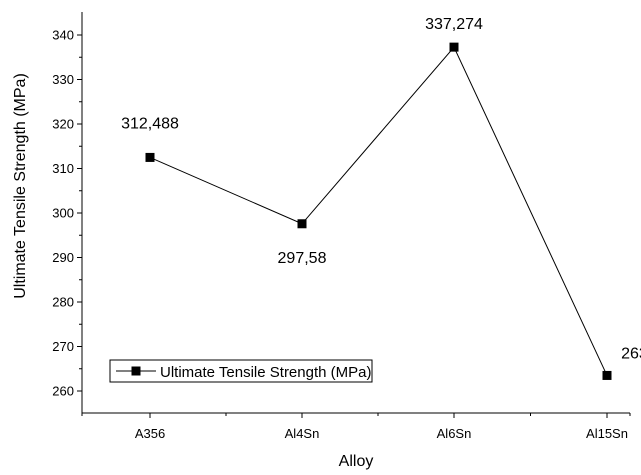  Describe the element at coordinates (63, 35) in the screenshot. I see `y-tick-label: 340` at that location.